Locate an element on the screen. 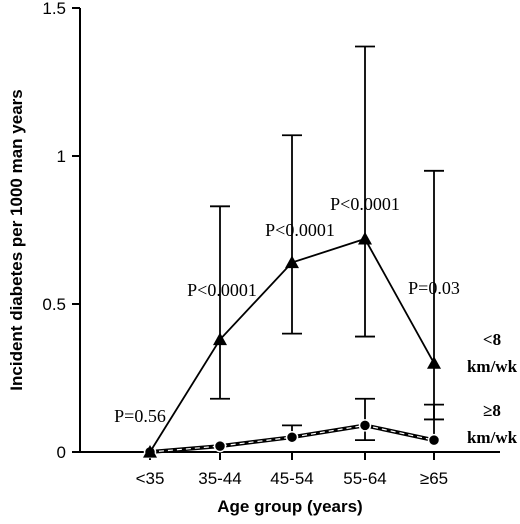 This screenshot has width=520, height=524. x-tick-label: 35-44 is located at coordinates (219, 478).